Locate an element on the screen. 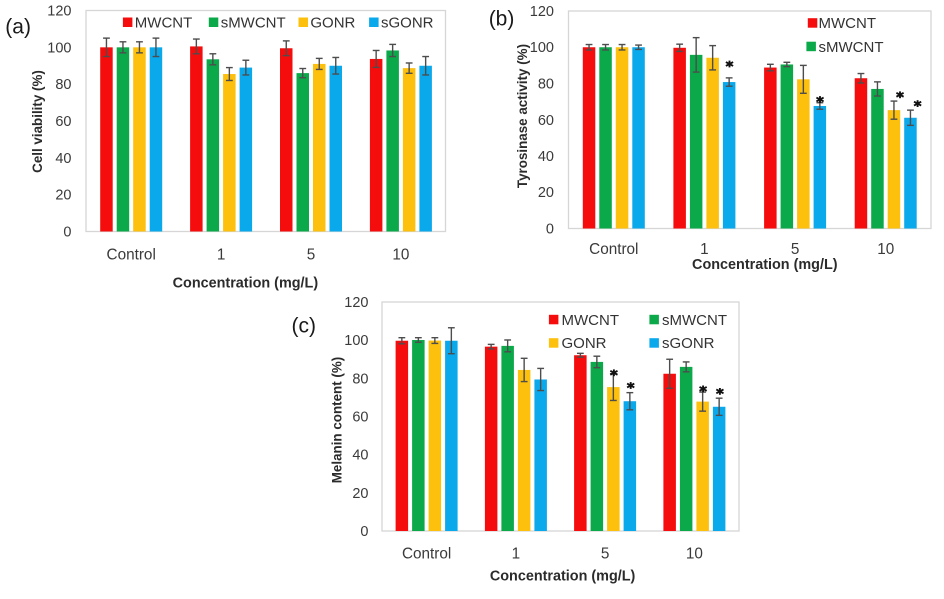  svg-text: Melanin content (%) is located at coordinates (337, 420).